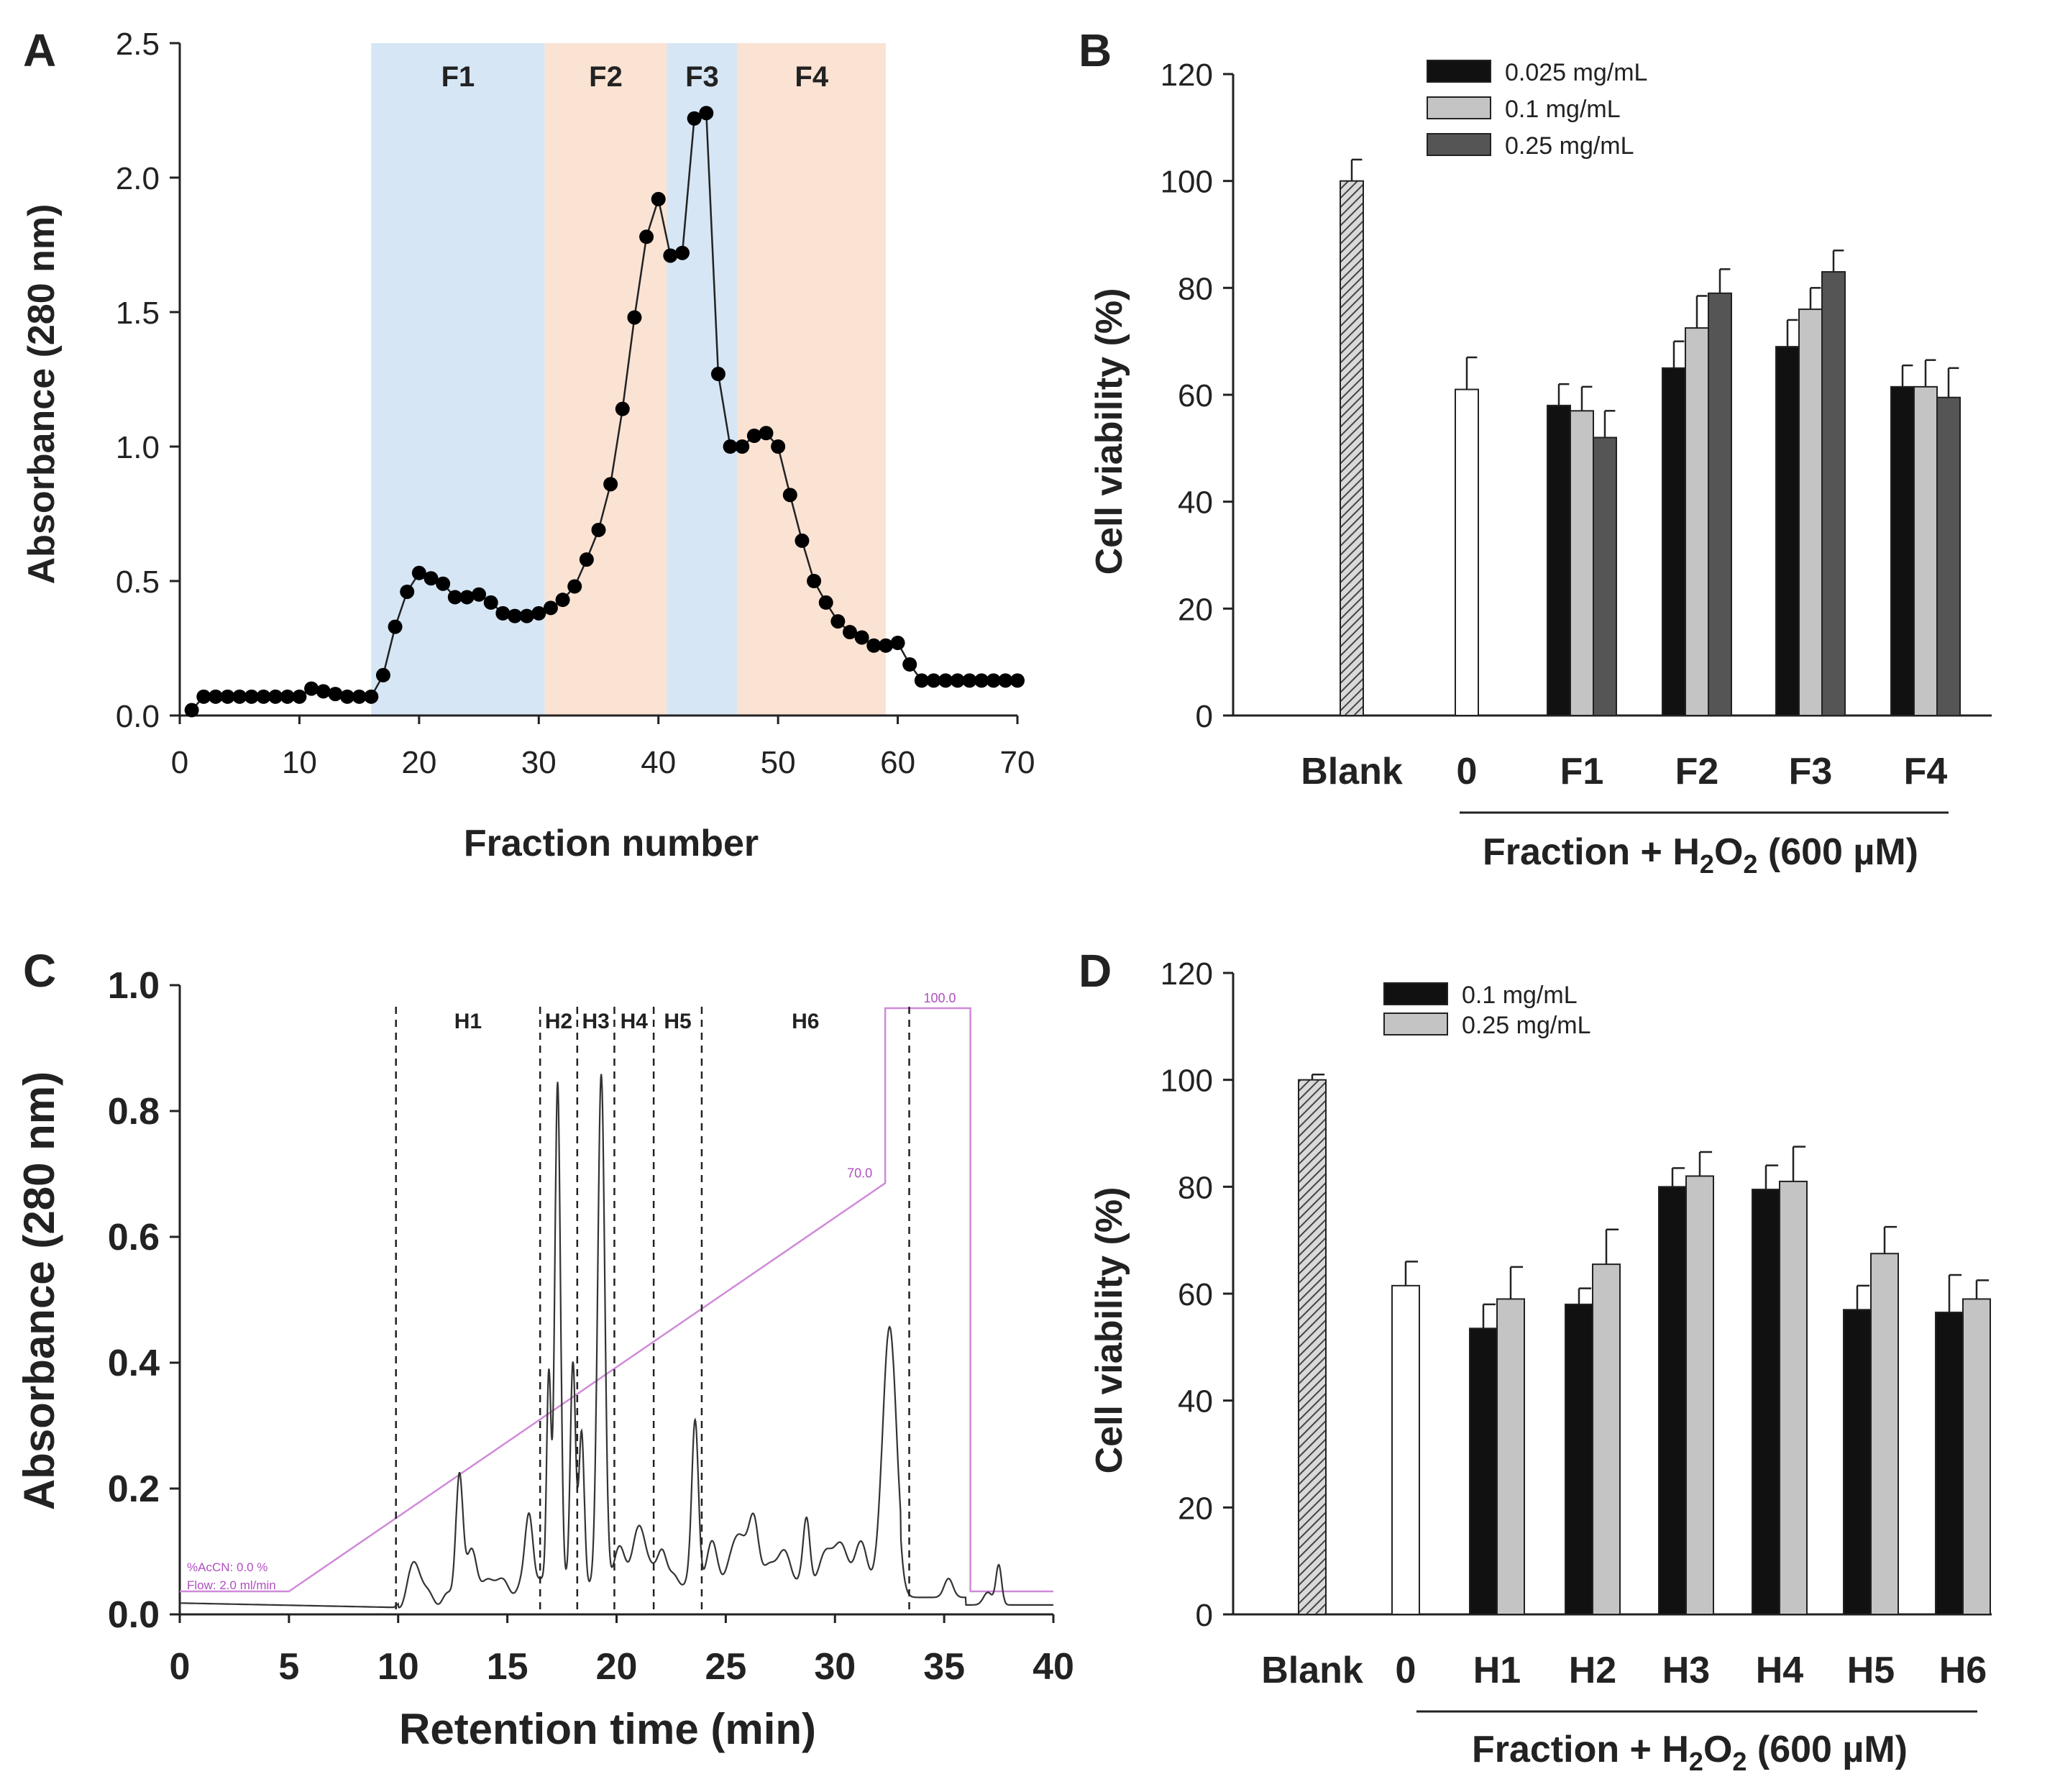  I want to click on band-f3, so click(702, 379).